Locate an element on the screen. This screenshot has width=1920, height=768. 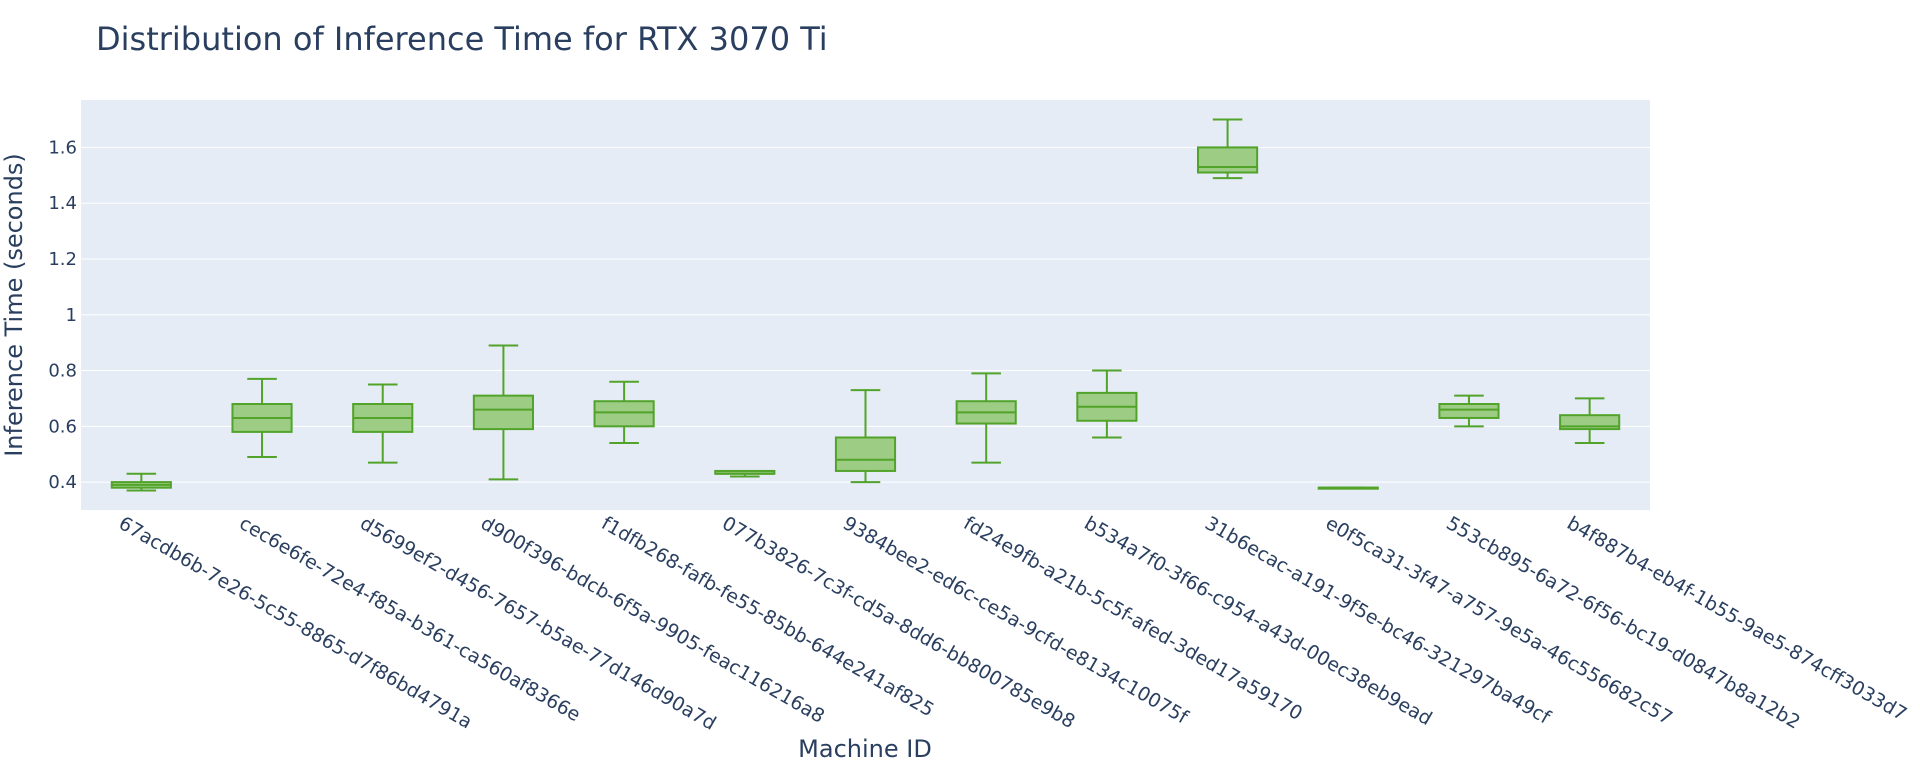
y-tick-label: 1.6 is located at coordinates (62, 147).